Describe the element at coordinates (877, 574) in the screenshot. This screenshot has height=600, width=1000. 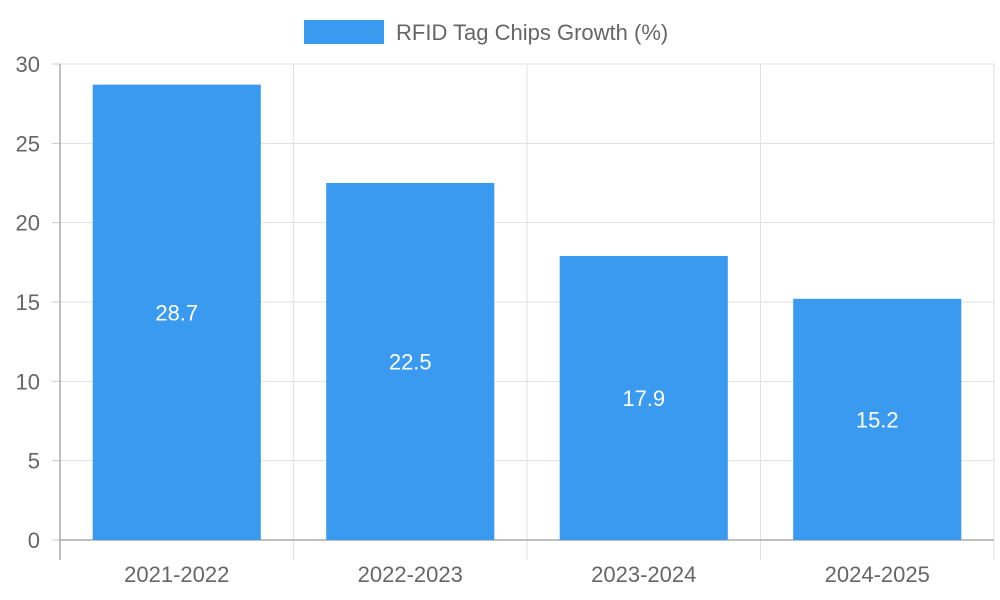
I see `x-tick-label: 2024-2025` at that location.